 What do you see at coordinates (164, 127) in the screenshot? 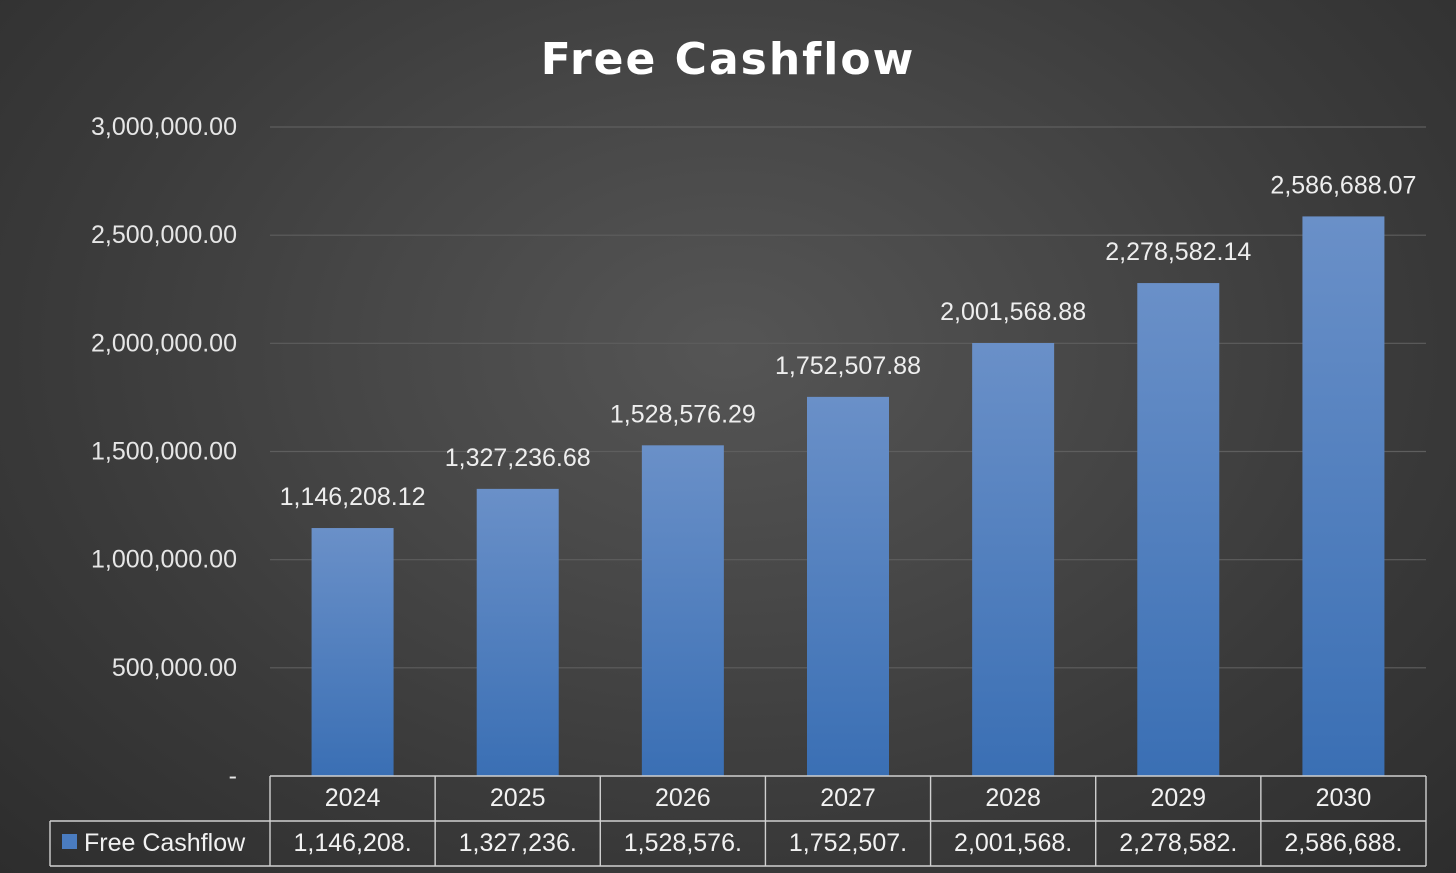
I see `y-tick-label: 3,000,000.00` at bounding box center [164, 127].